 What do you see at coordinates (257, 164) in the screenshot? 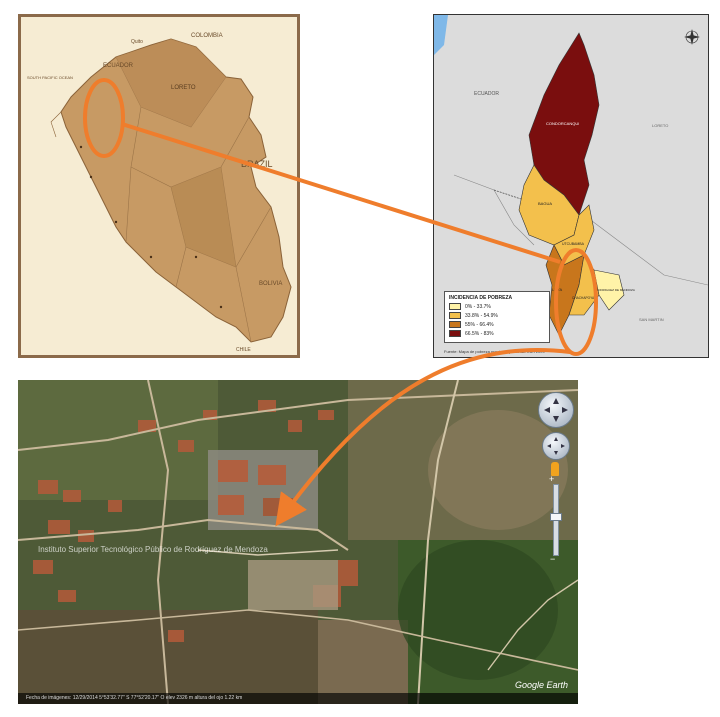
I see `label-brazil: BRAZIL` at bounding box center [257, 164].